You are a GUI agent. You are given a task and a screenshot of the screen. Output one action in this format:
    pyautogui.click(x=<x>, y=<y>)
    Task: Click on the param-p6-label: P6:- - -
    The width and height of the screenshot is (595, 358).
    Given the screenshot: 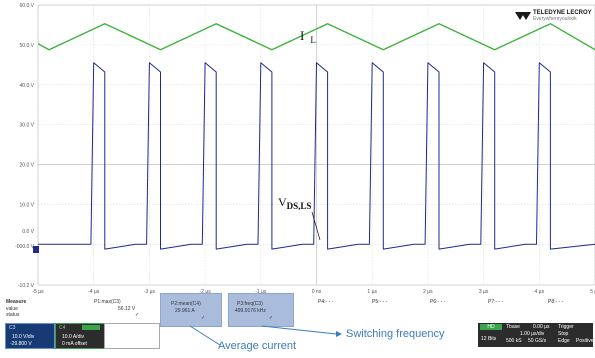 What is the action you would take?
    pyautogui.click(x=438, y=302)
    